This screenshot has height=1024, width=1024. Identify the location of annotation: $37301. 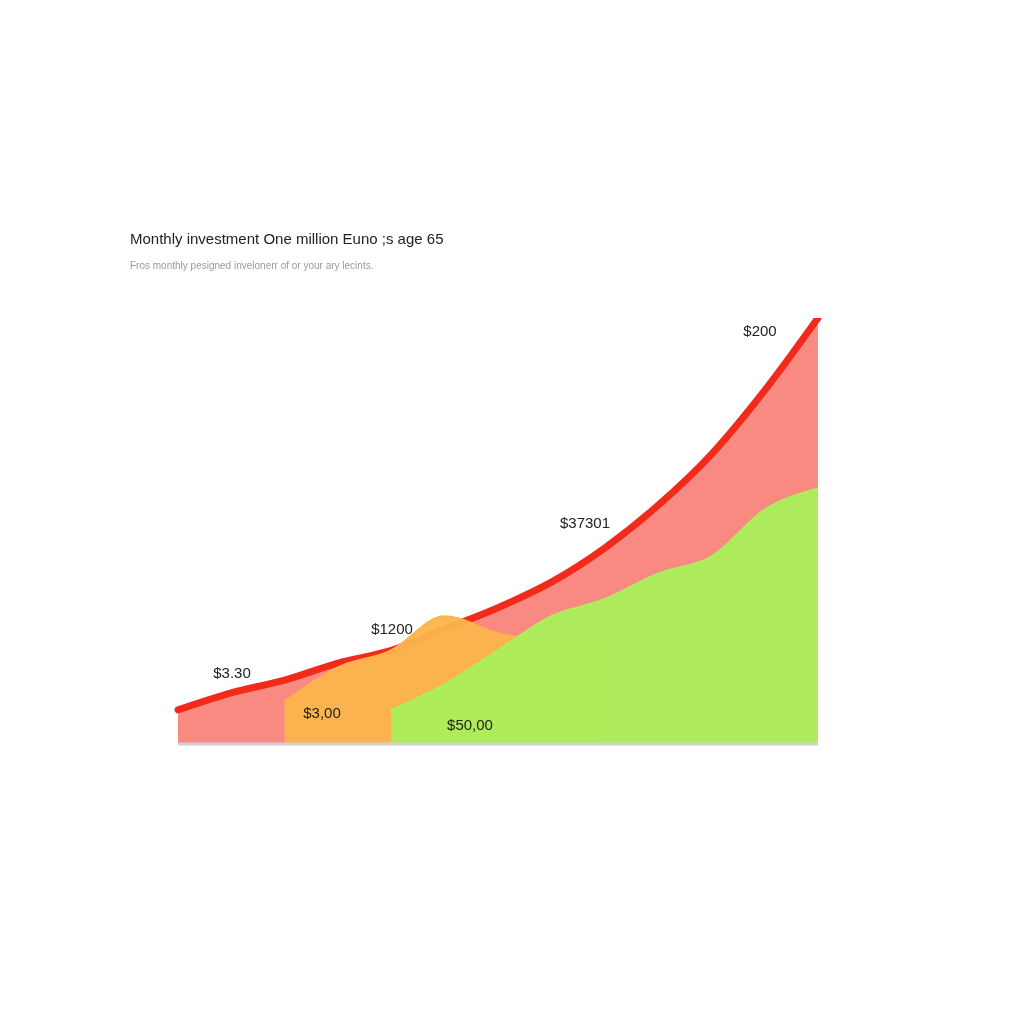
(585, 522).